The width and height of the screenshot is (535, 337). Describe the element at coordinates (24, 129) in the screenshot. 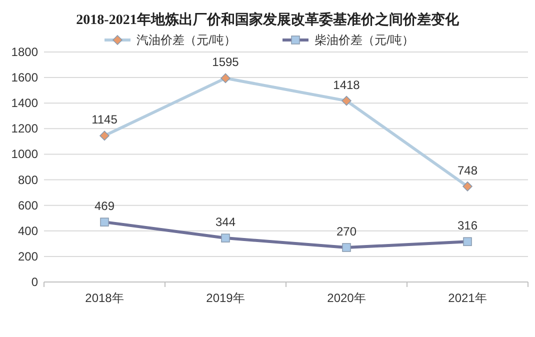

I see `y-tick-label: 1200` at that location.